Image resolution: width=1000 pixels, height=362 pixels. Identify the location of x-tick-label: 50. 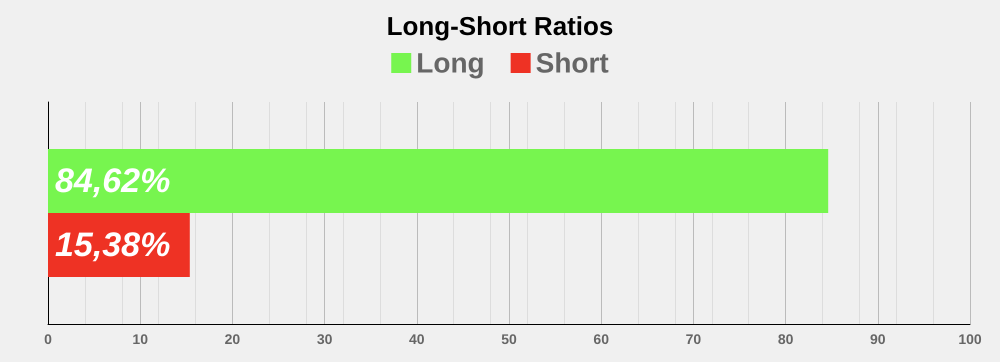
(509, 339).